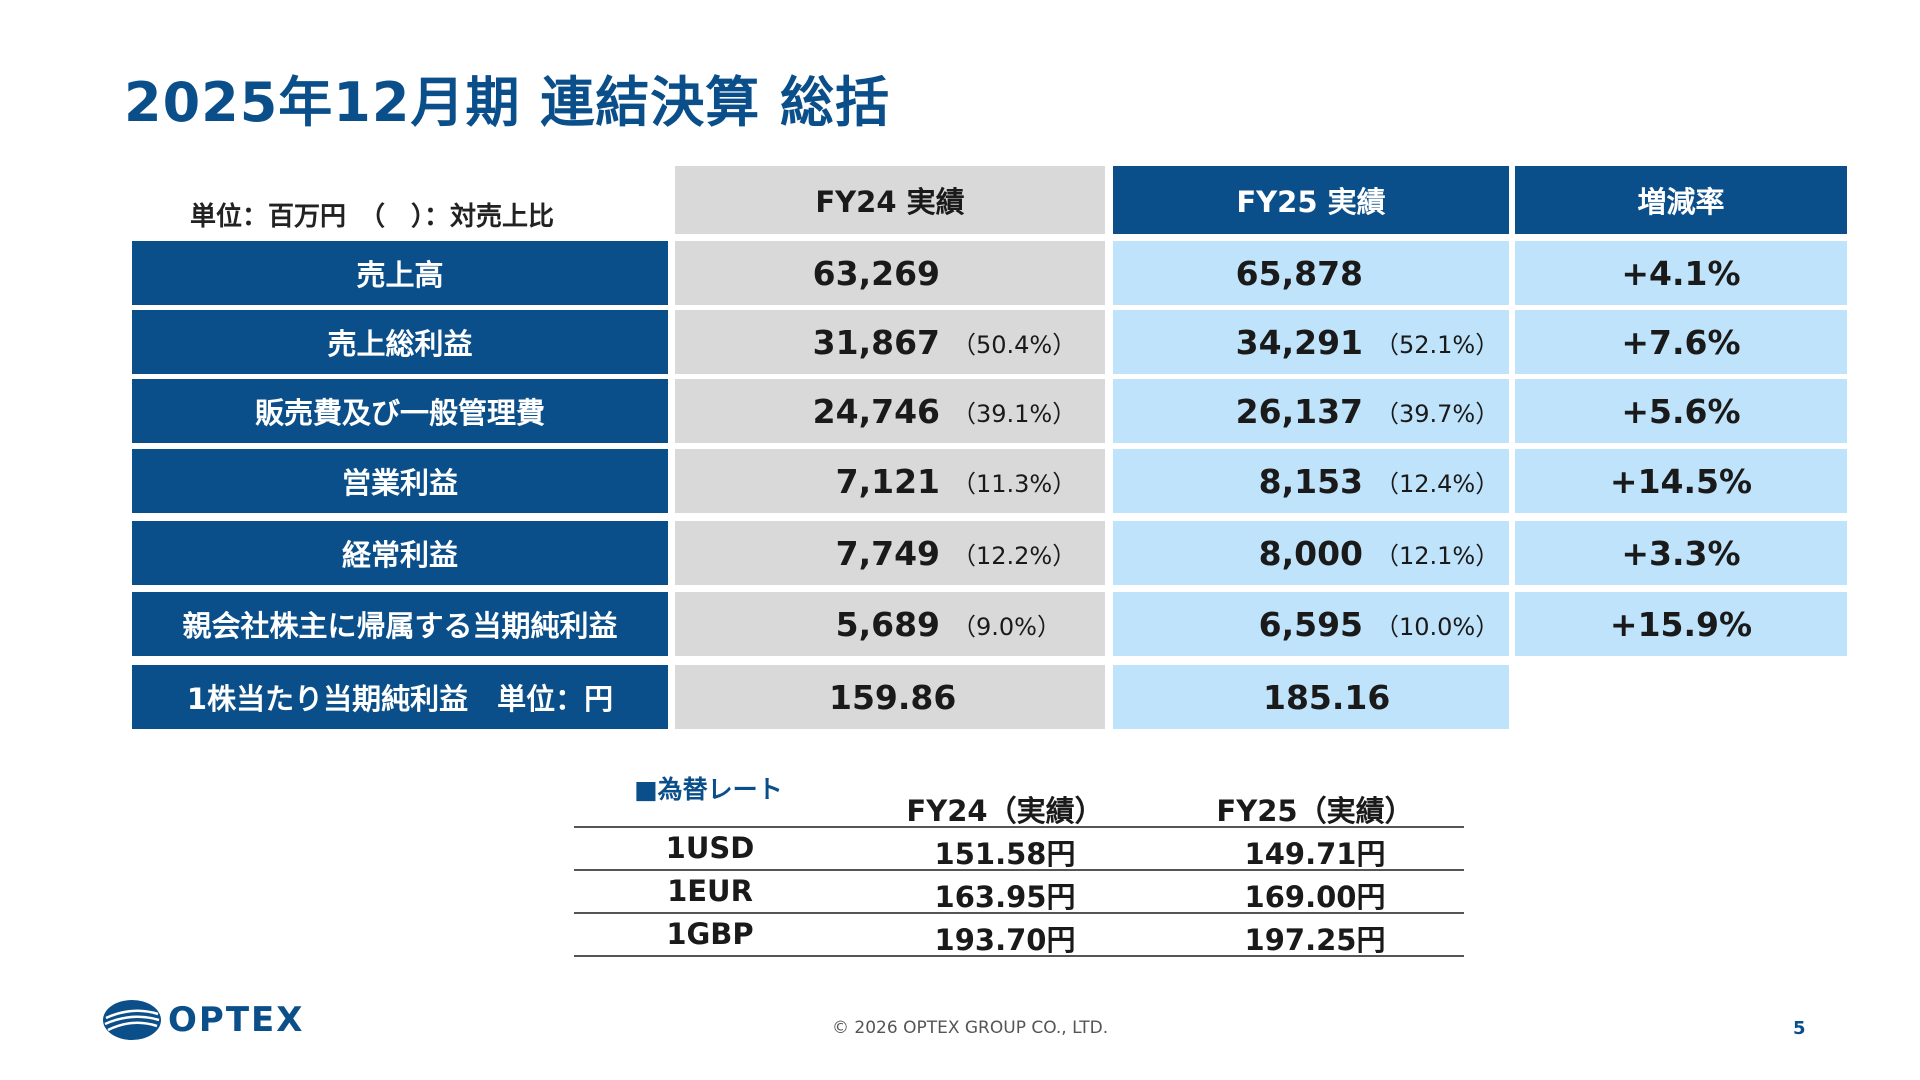  What do you see at coordinates (710, 934) in the screenshot?
I see `fx-currency: 1GBP` at bounding box center [710, 934].